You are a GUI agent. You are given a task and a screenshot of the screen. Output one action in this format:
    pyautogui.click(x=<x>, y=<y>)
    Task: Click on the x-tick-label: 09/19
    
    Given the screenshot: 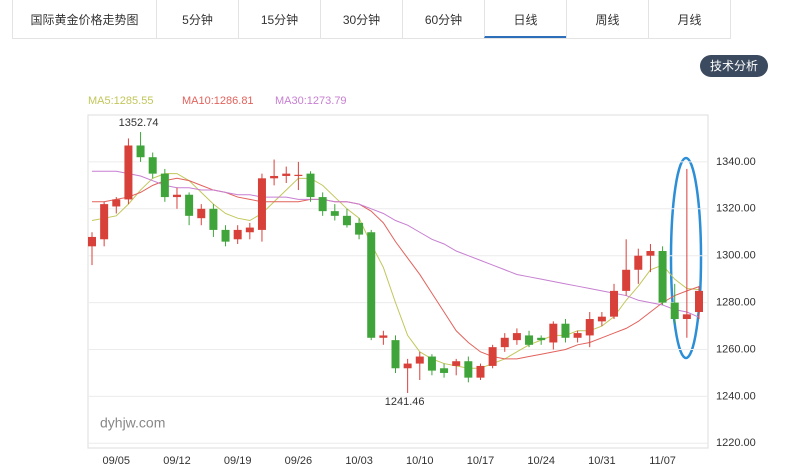 What is the action you would take?
    pyautogui.click(x=238, y=461)
    